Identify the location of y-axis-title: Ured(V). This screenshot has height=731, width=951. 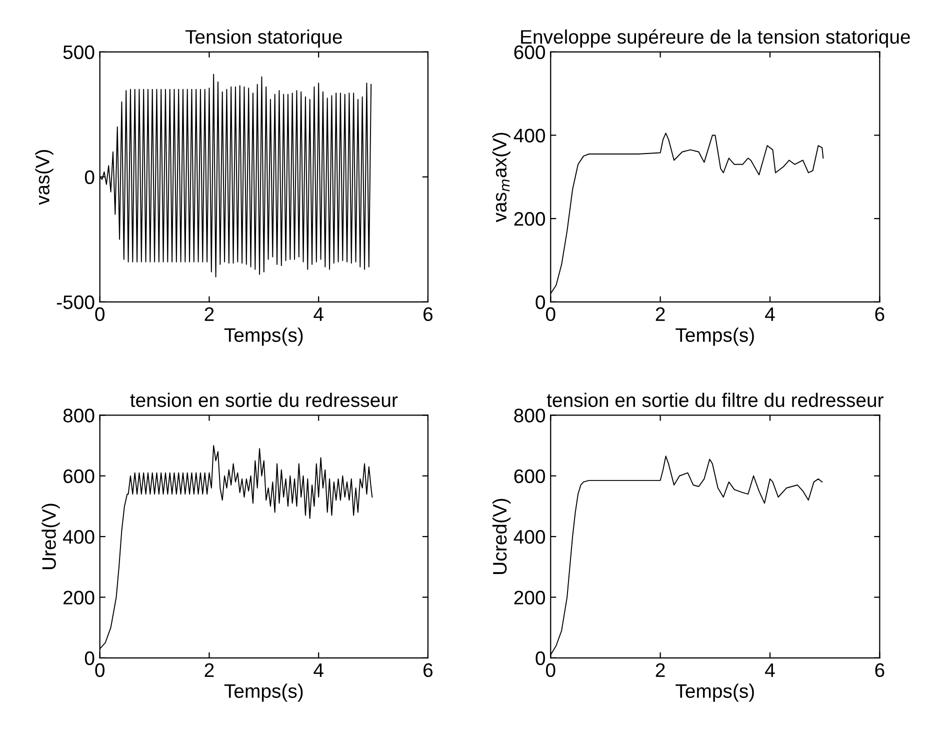
(51, 537).